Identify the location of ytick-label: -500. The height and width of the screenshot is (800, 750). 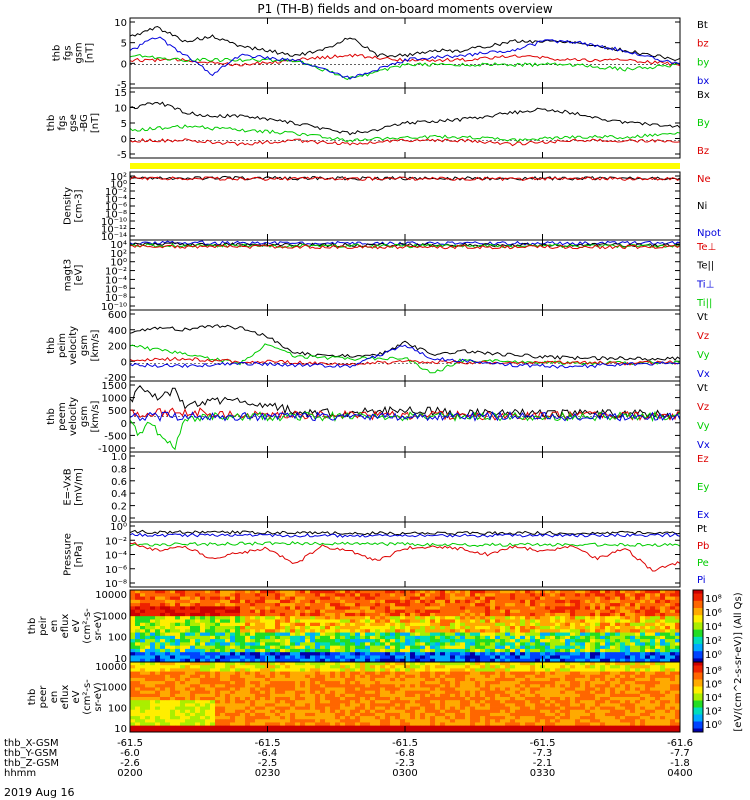
(115, 436).